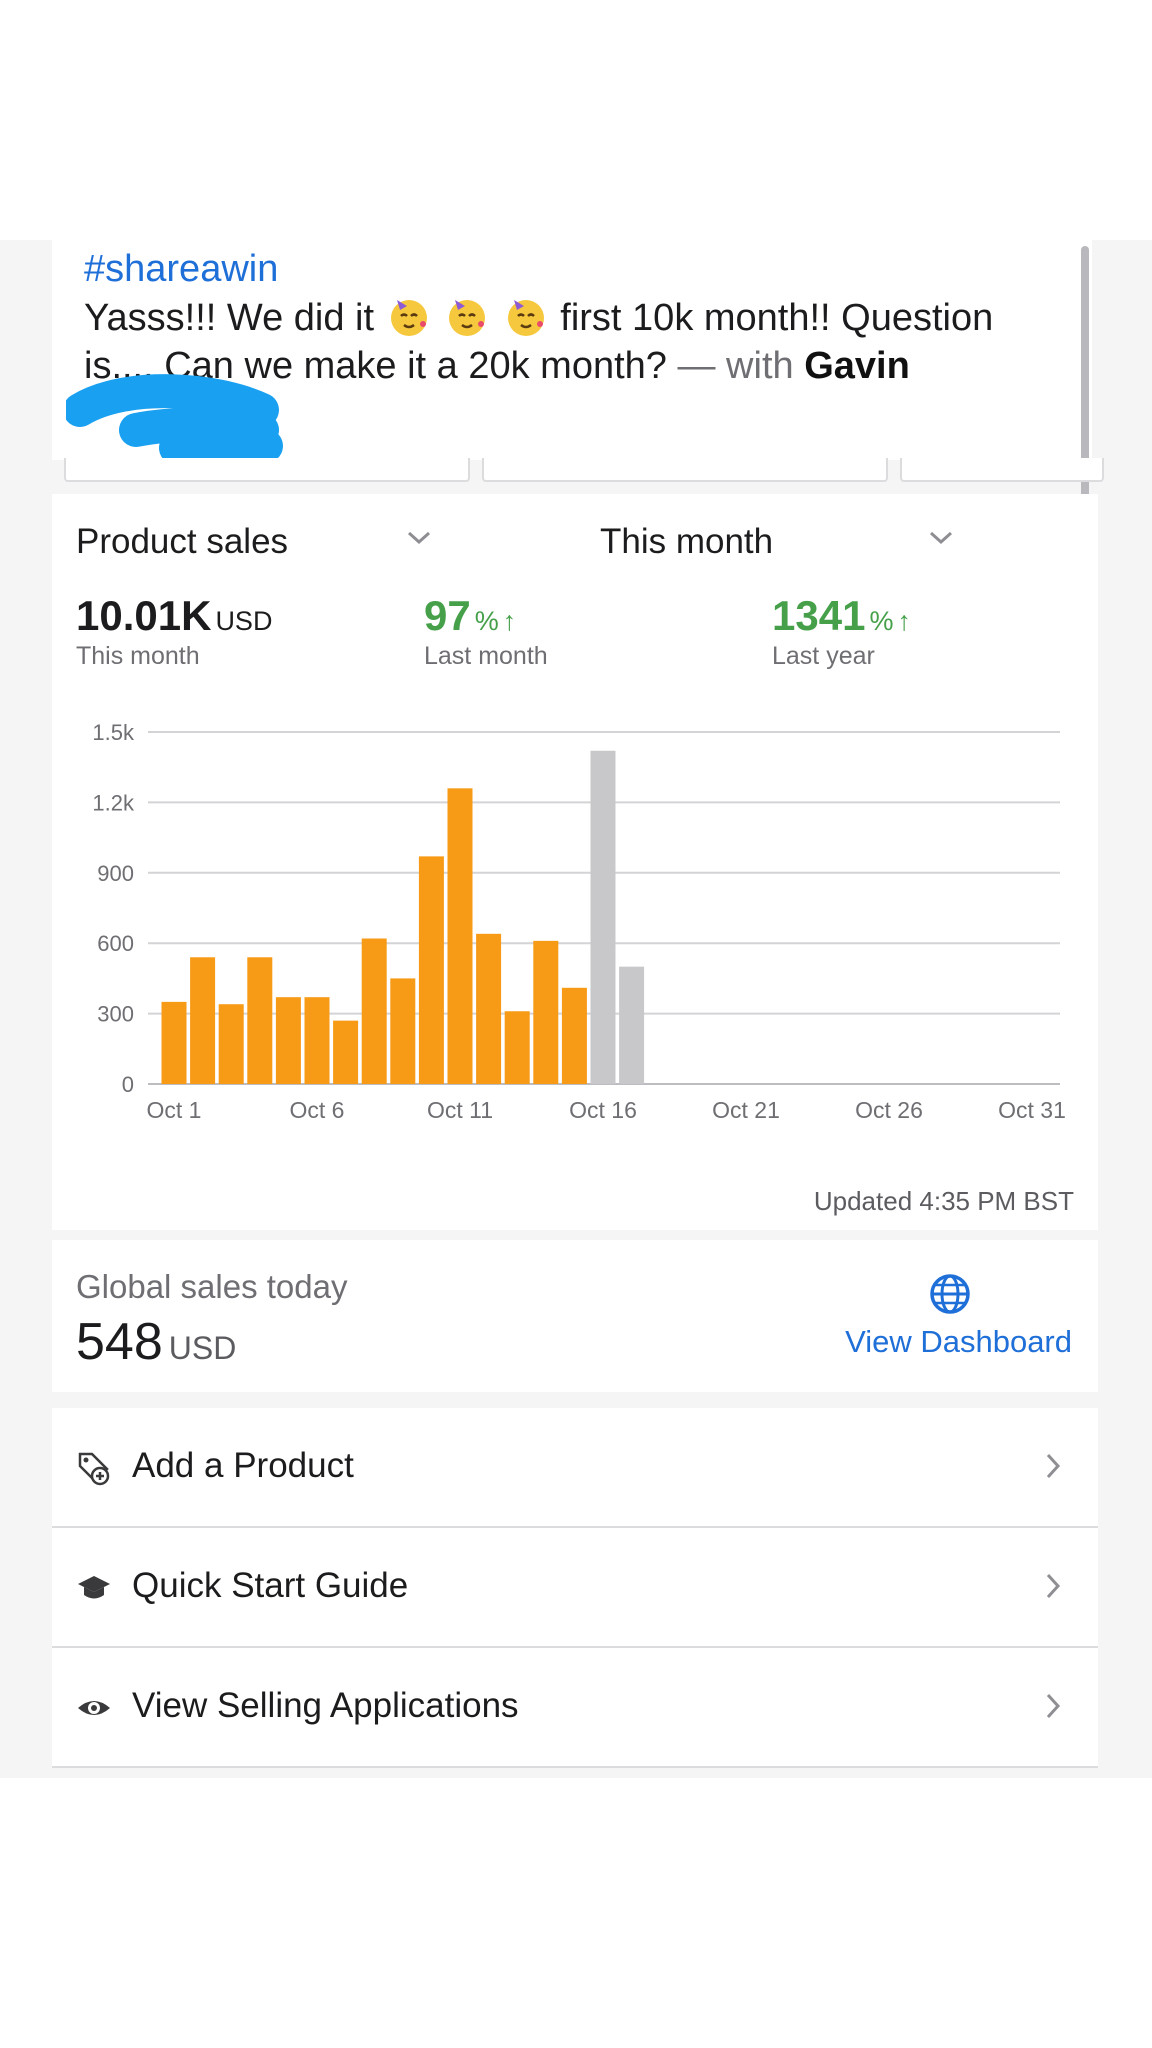 The height and width of the screenshot is (2048, 1152). What do you see at coordinates (174, 1110) in the screenshot?
I see `x-tick-label: Oct 1` at bounding box center [174, 1110].